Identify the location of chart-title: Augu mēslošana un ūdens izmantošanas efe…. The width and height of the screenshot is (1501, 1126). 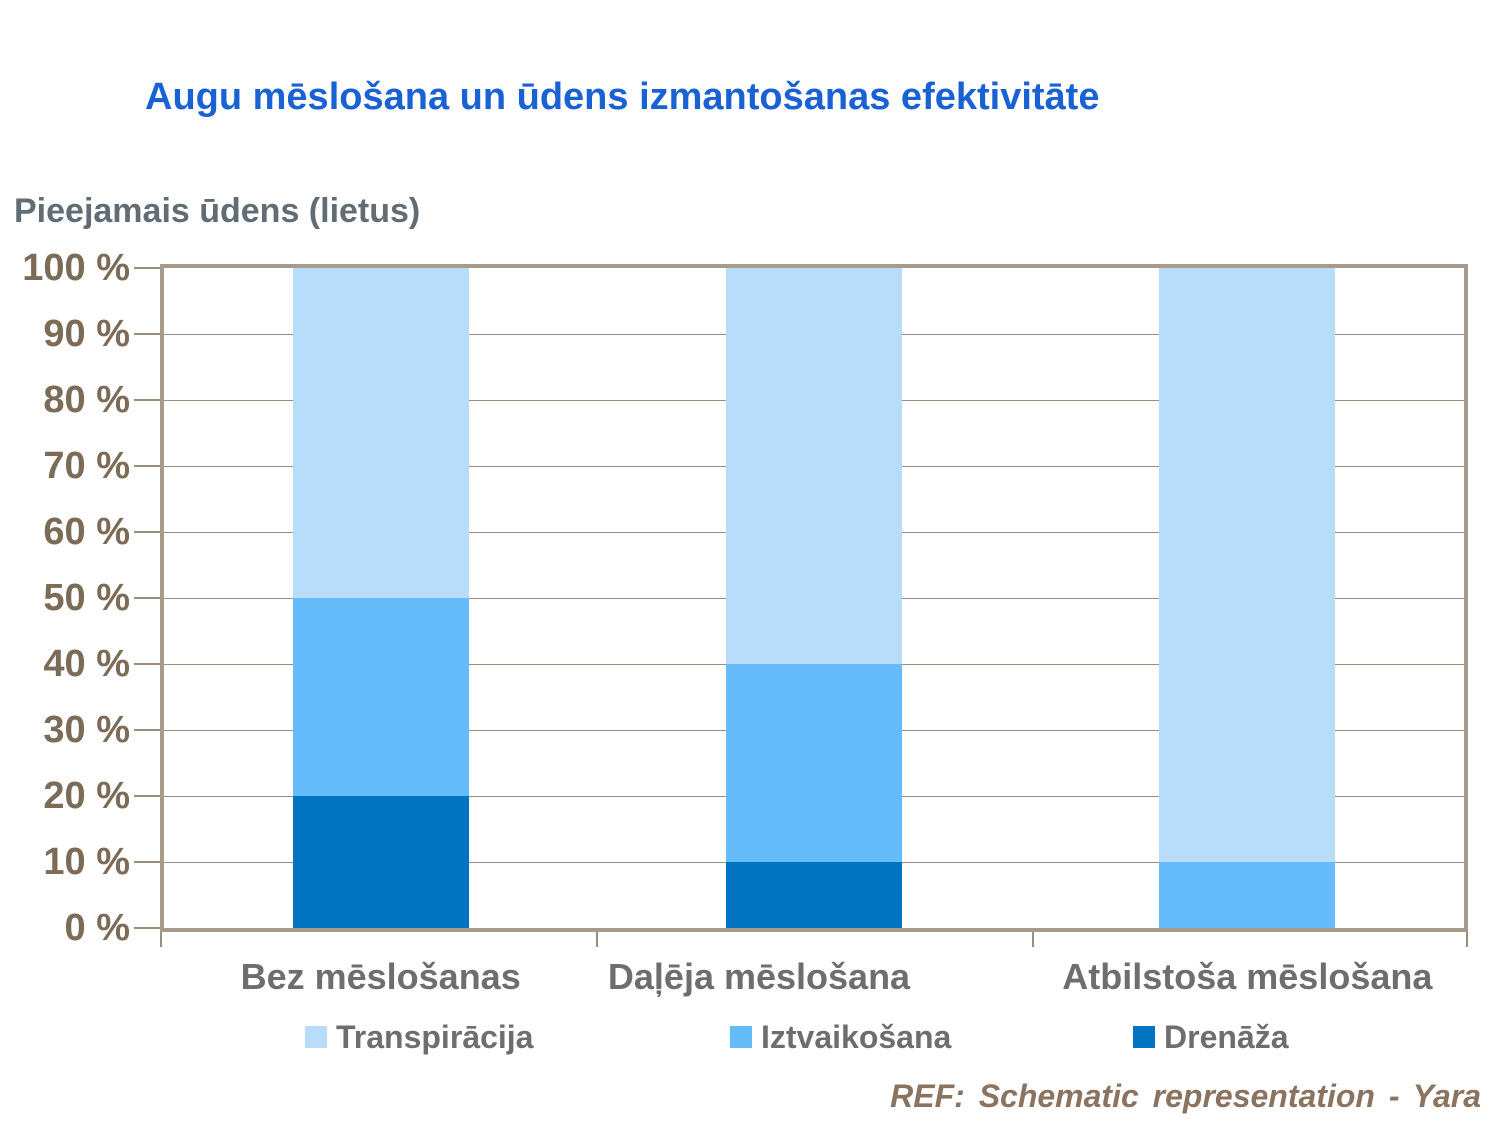
(622, 97).